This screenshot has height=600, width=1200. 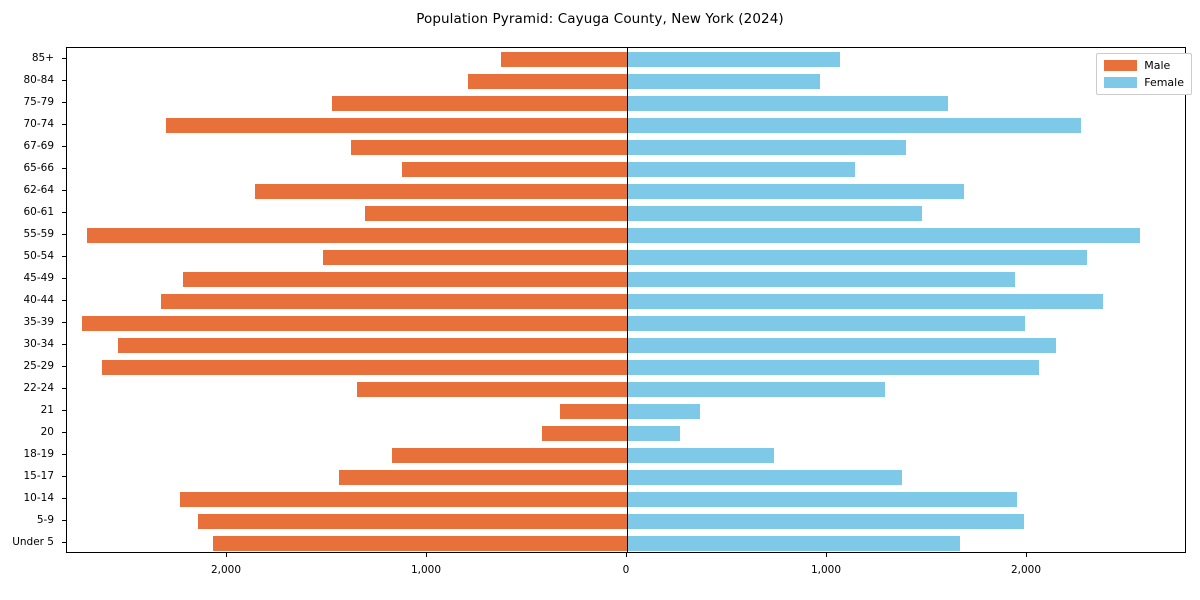 I want to click on y-tick-label: 67-69, so click(x=38, y=146).